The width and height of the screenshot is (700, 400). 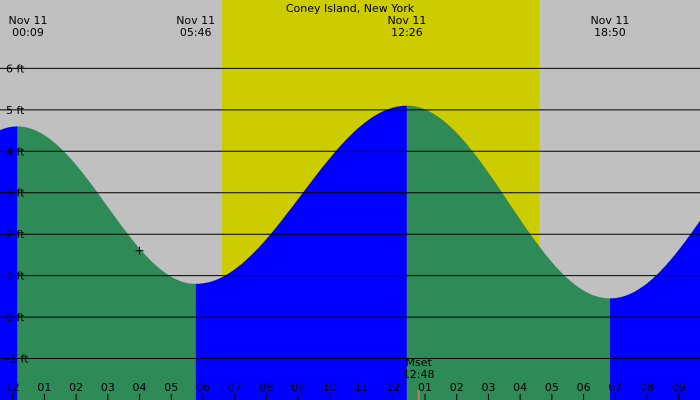 I want to click on y-tick-label: 2 ft, so click(x=15, y=234).